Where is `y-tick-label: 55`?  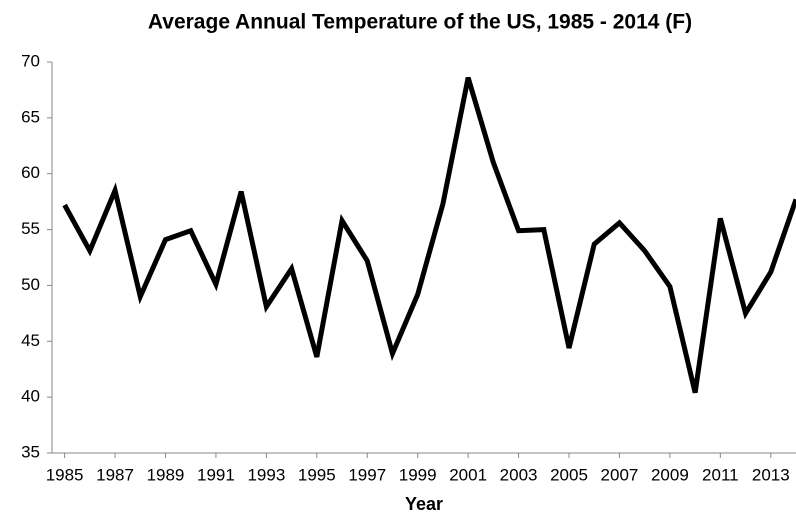
y-tick-label: 55 is located at coordinates (30, 228).